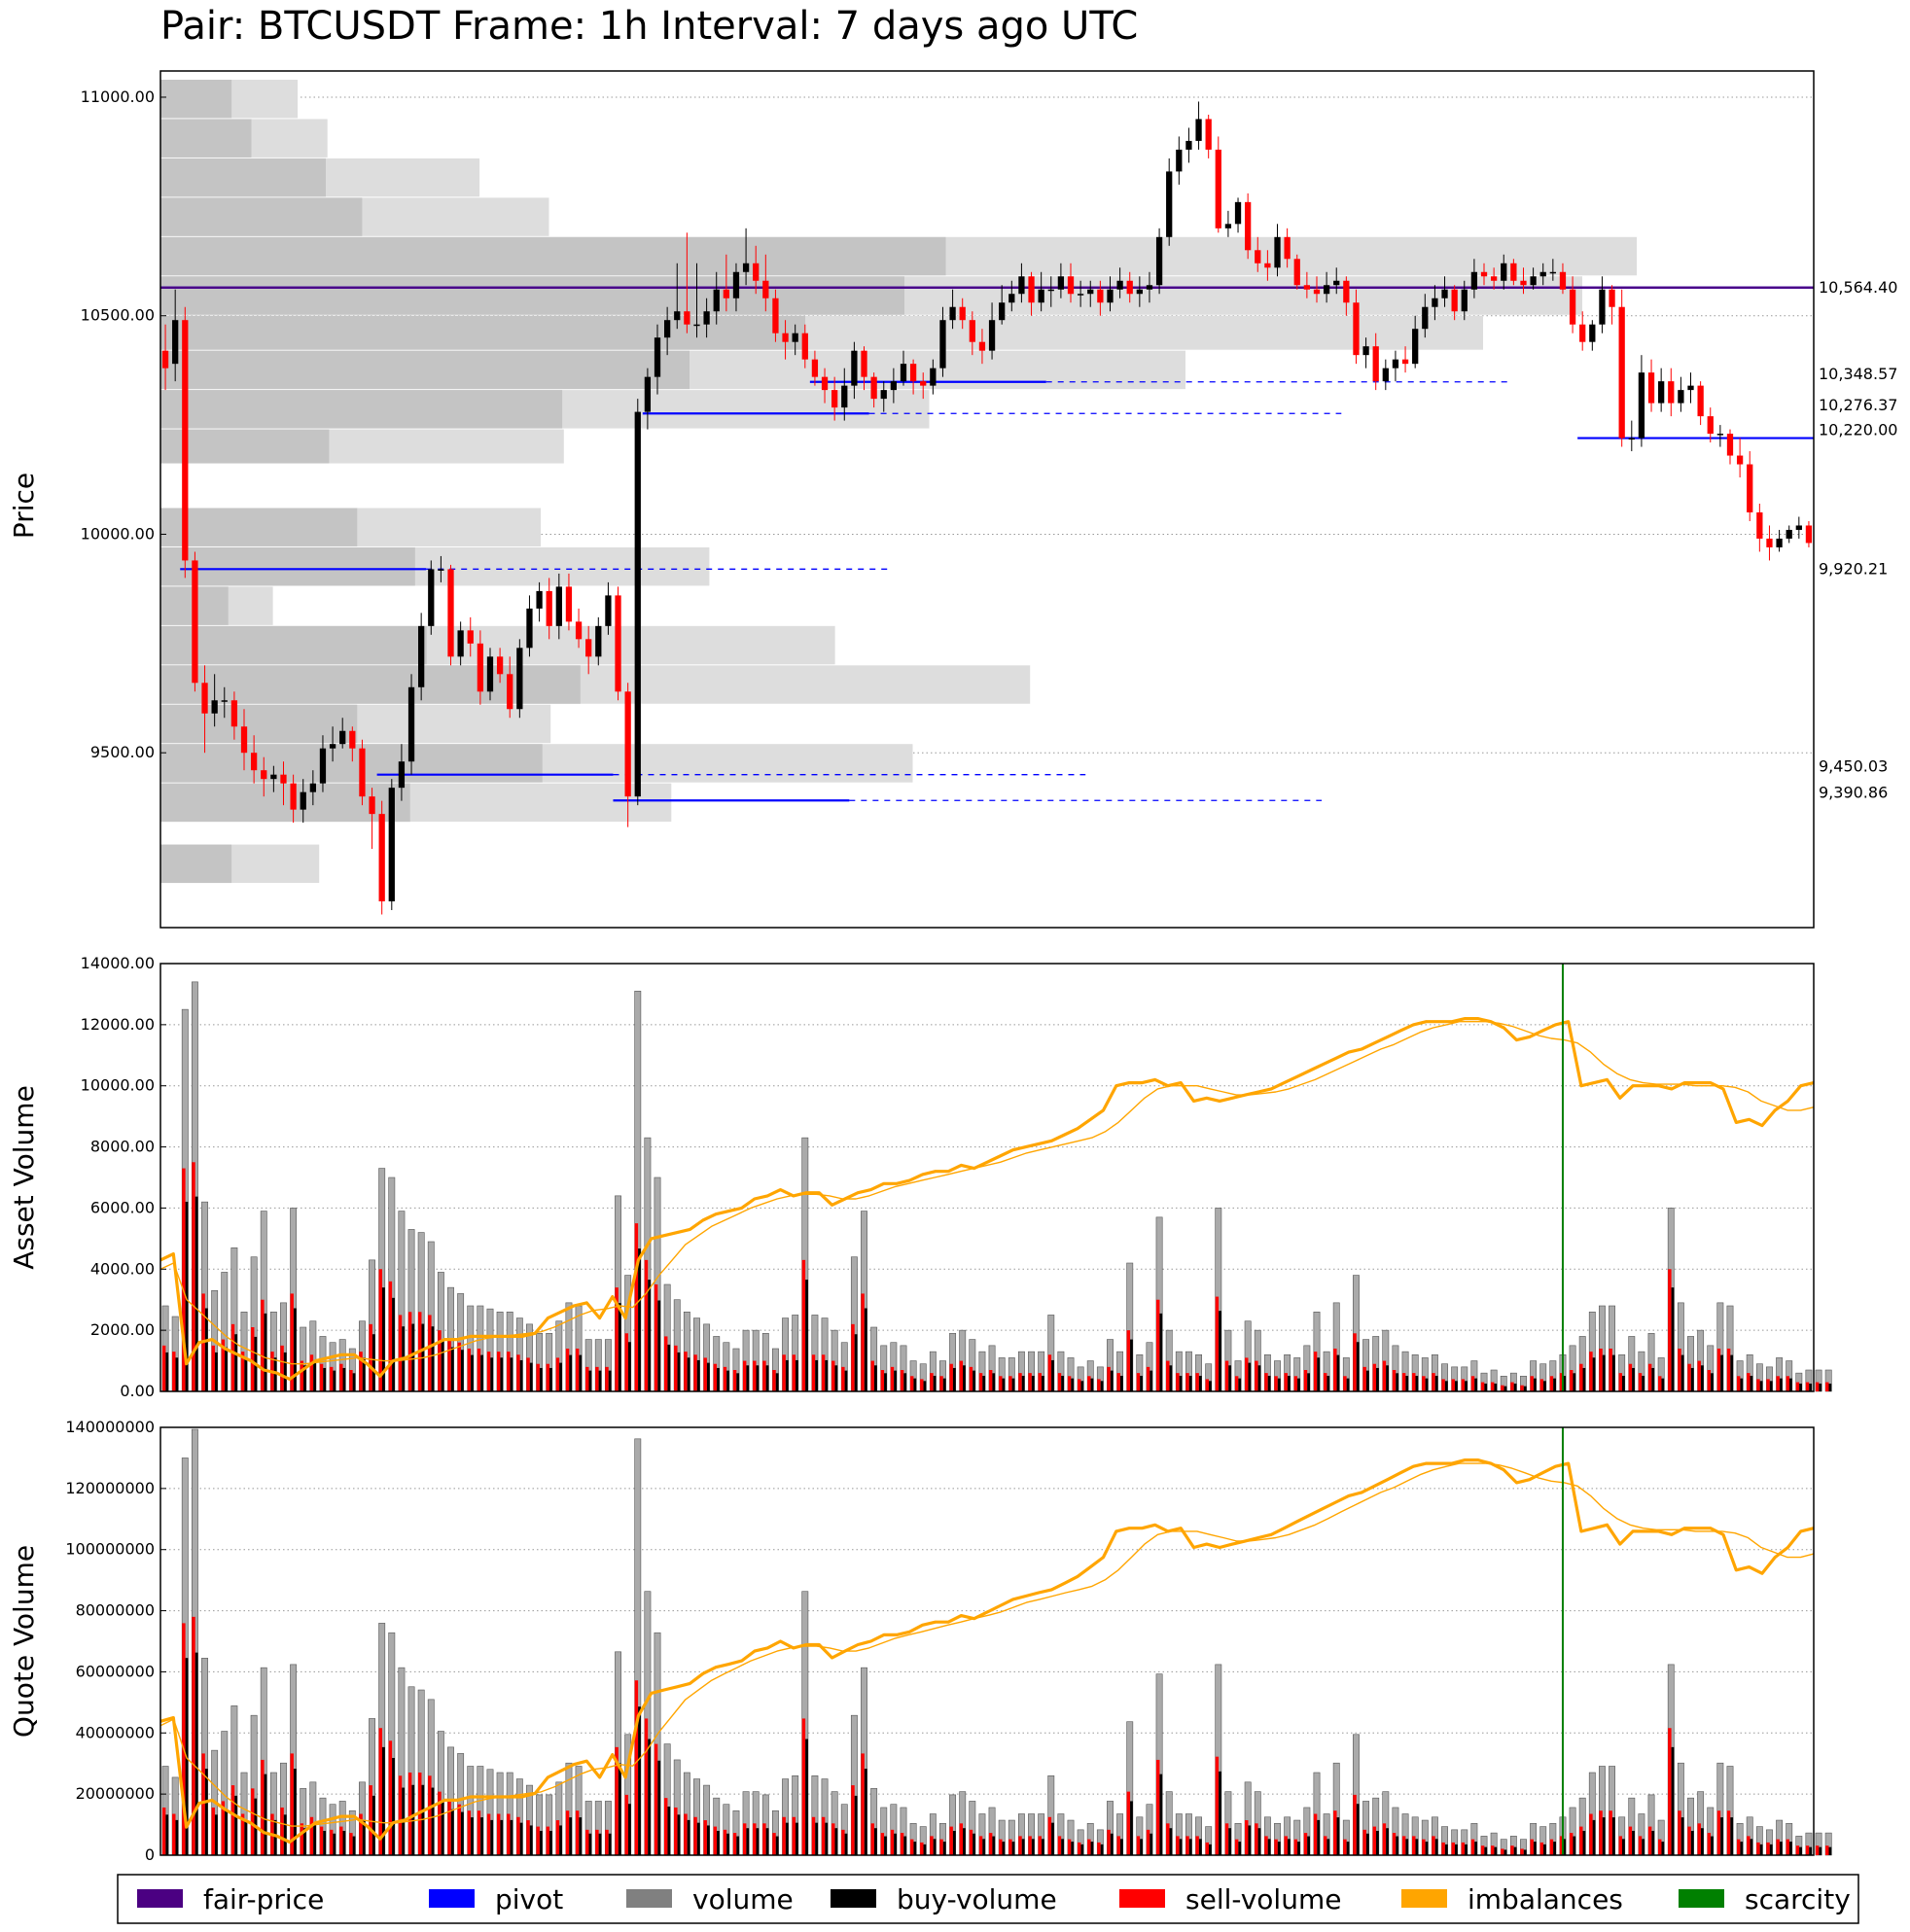 The height and width of the screenshot is (1932, 1910). Describe the element at coordinates (118, 1085) in the screenshot. I see `asset-tick-label: 10000.00` at that location.